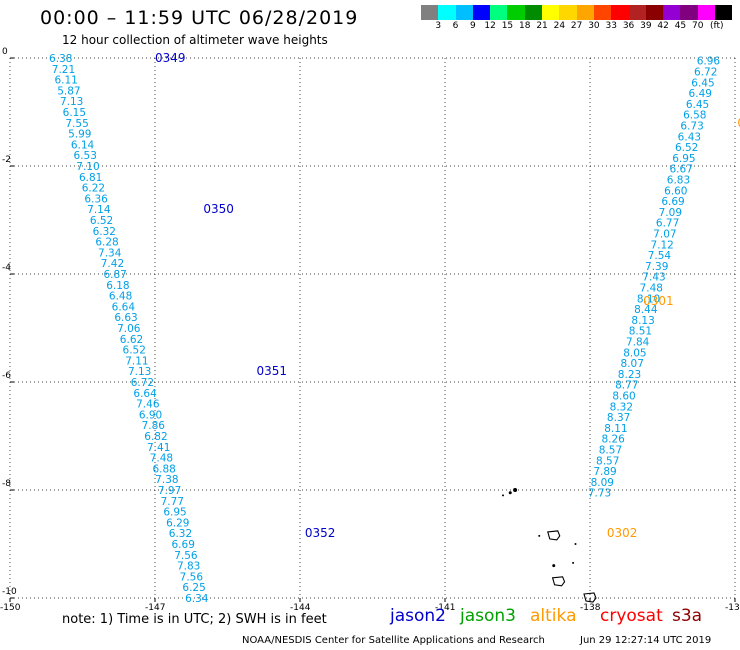 Image resolution: width=740 pixels, height=650 pixels. I want to click on wave-height-value: 6.64, so click(124, 307).